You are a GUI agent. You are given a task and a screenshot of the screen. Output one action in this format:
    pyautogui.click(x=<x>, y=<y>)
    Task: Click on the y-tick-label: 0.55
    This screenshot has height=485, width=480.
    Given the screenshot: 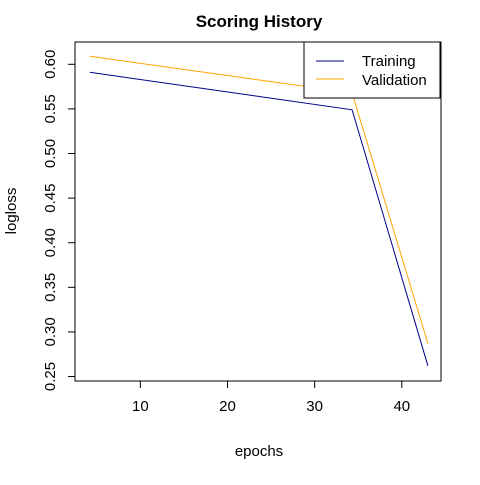 What is the action you would take?
    pyautogui.click(x=50, y=108)
    